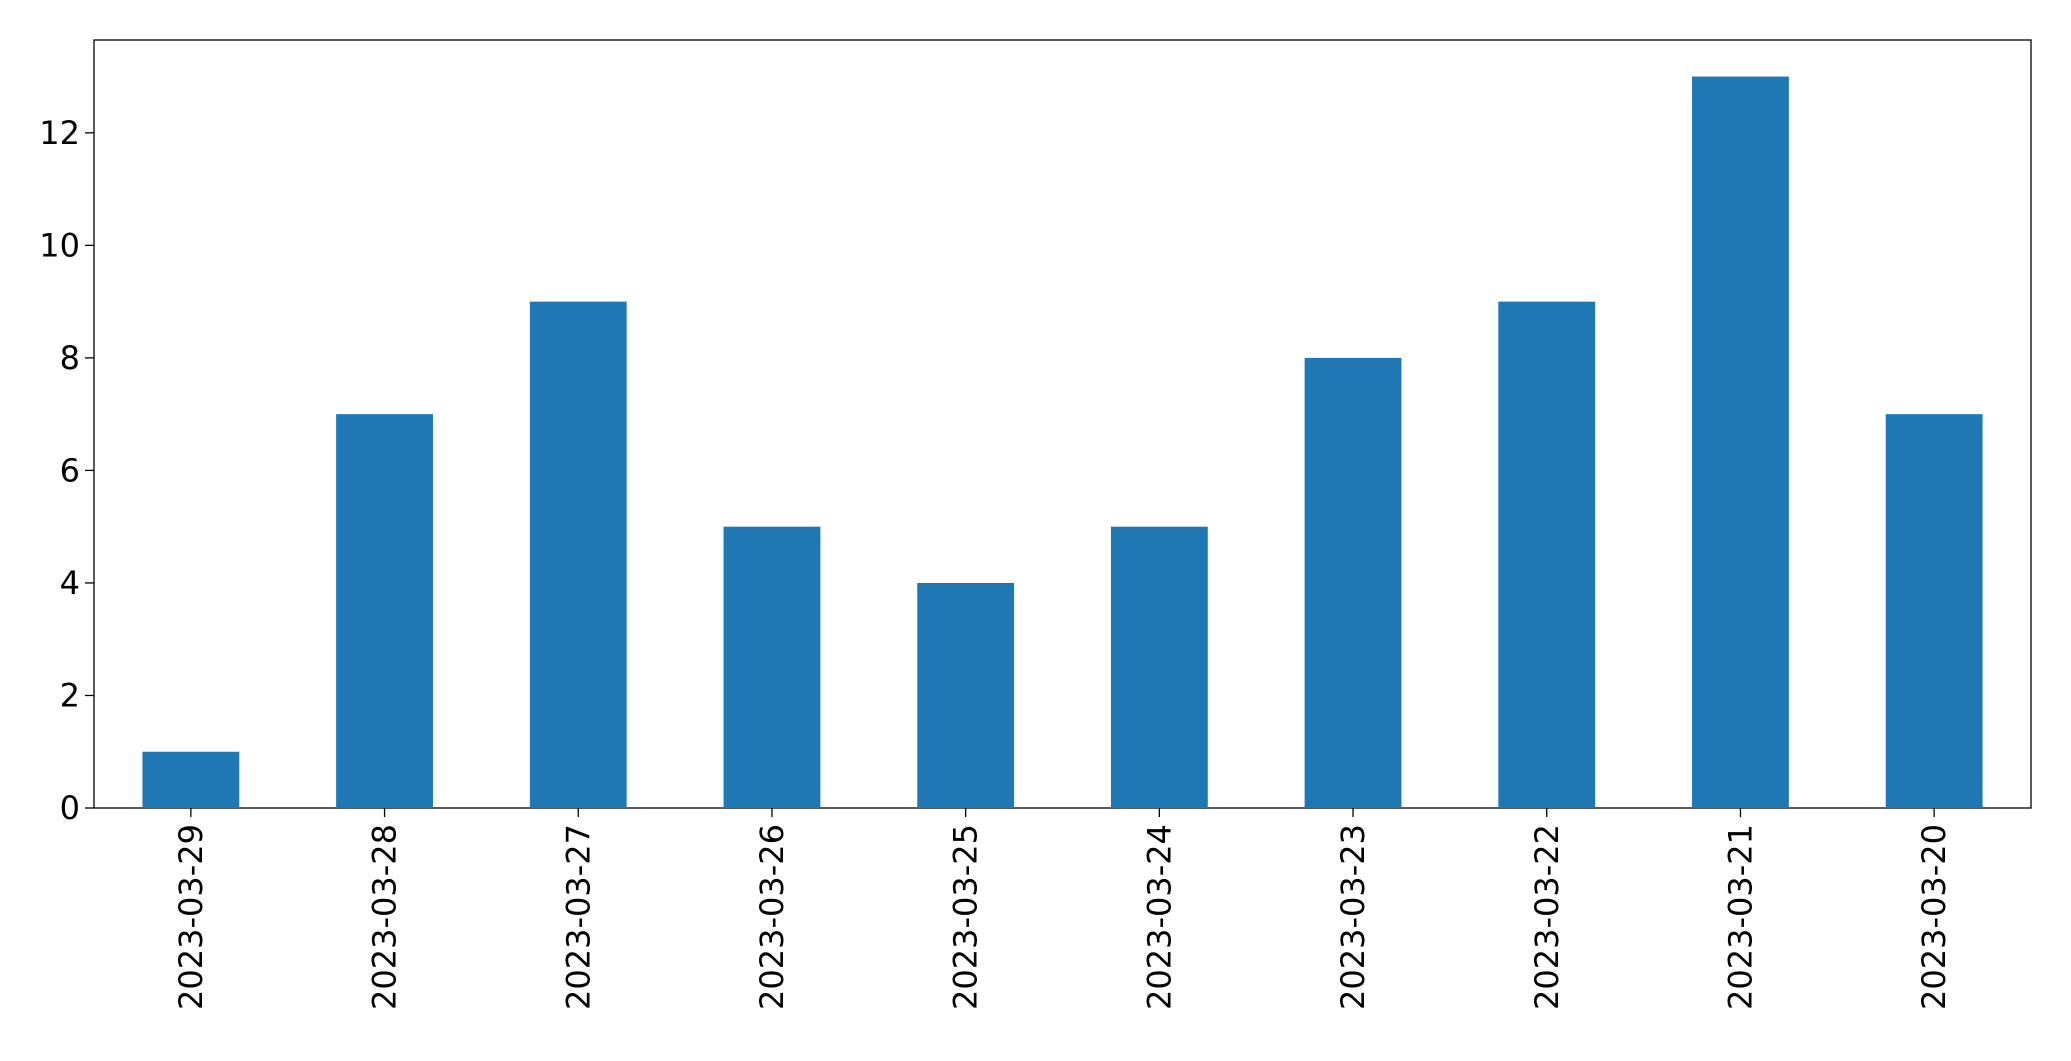 The image size is (2071, 1061). I want to click on y-tick-label: 10, so click(59, 245).